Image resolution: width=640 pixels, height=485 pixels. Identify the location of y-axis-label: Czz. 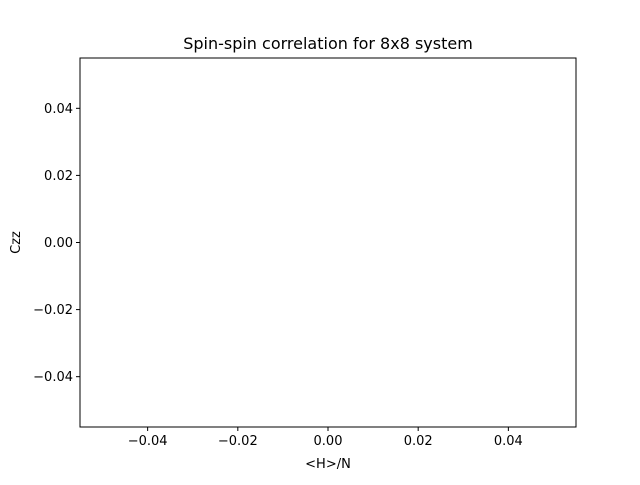
(16, 242).